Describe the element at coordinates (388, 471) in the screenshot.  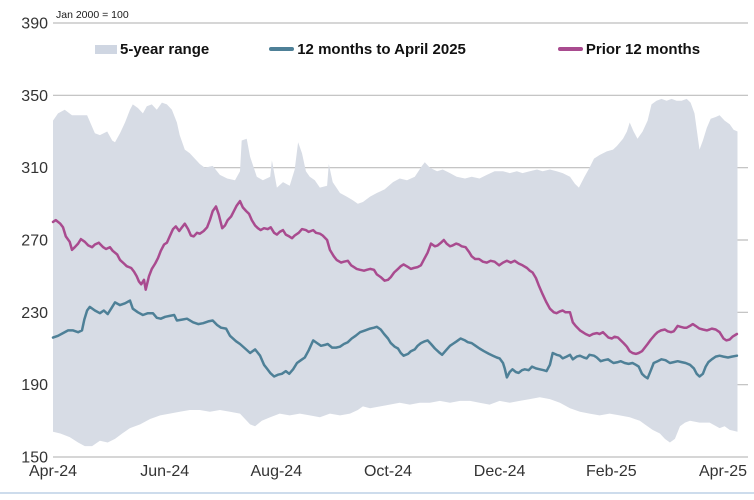
I see `x-tick-label: Oct-24` at that location.